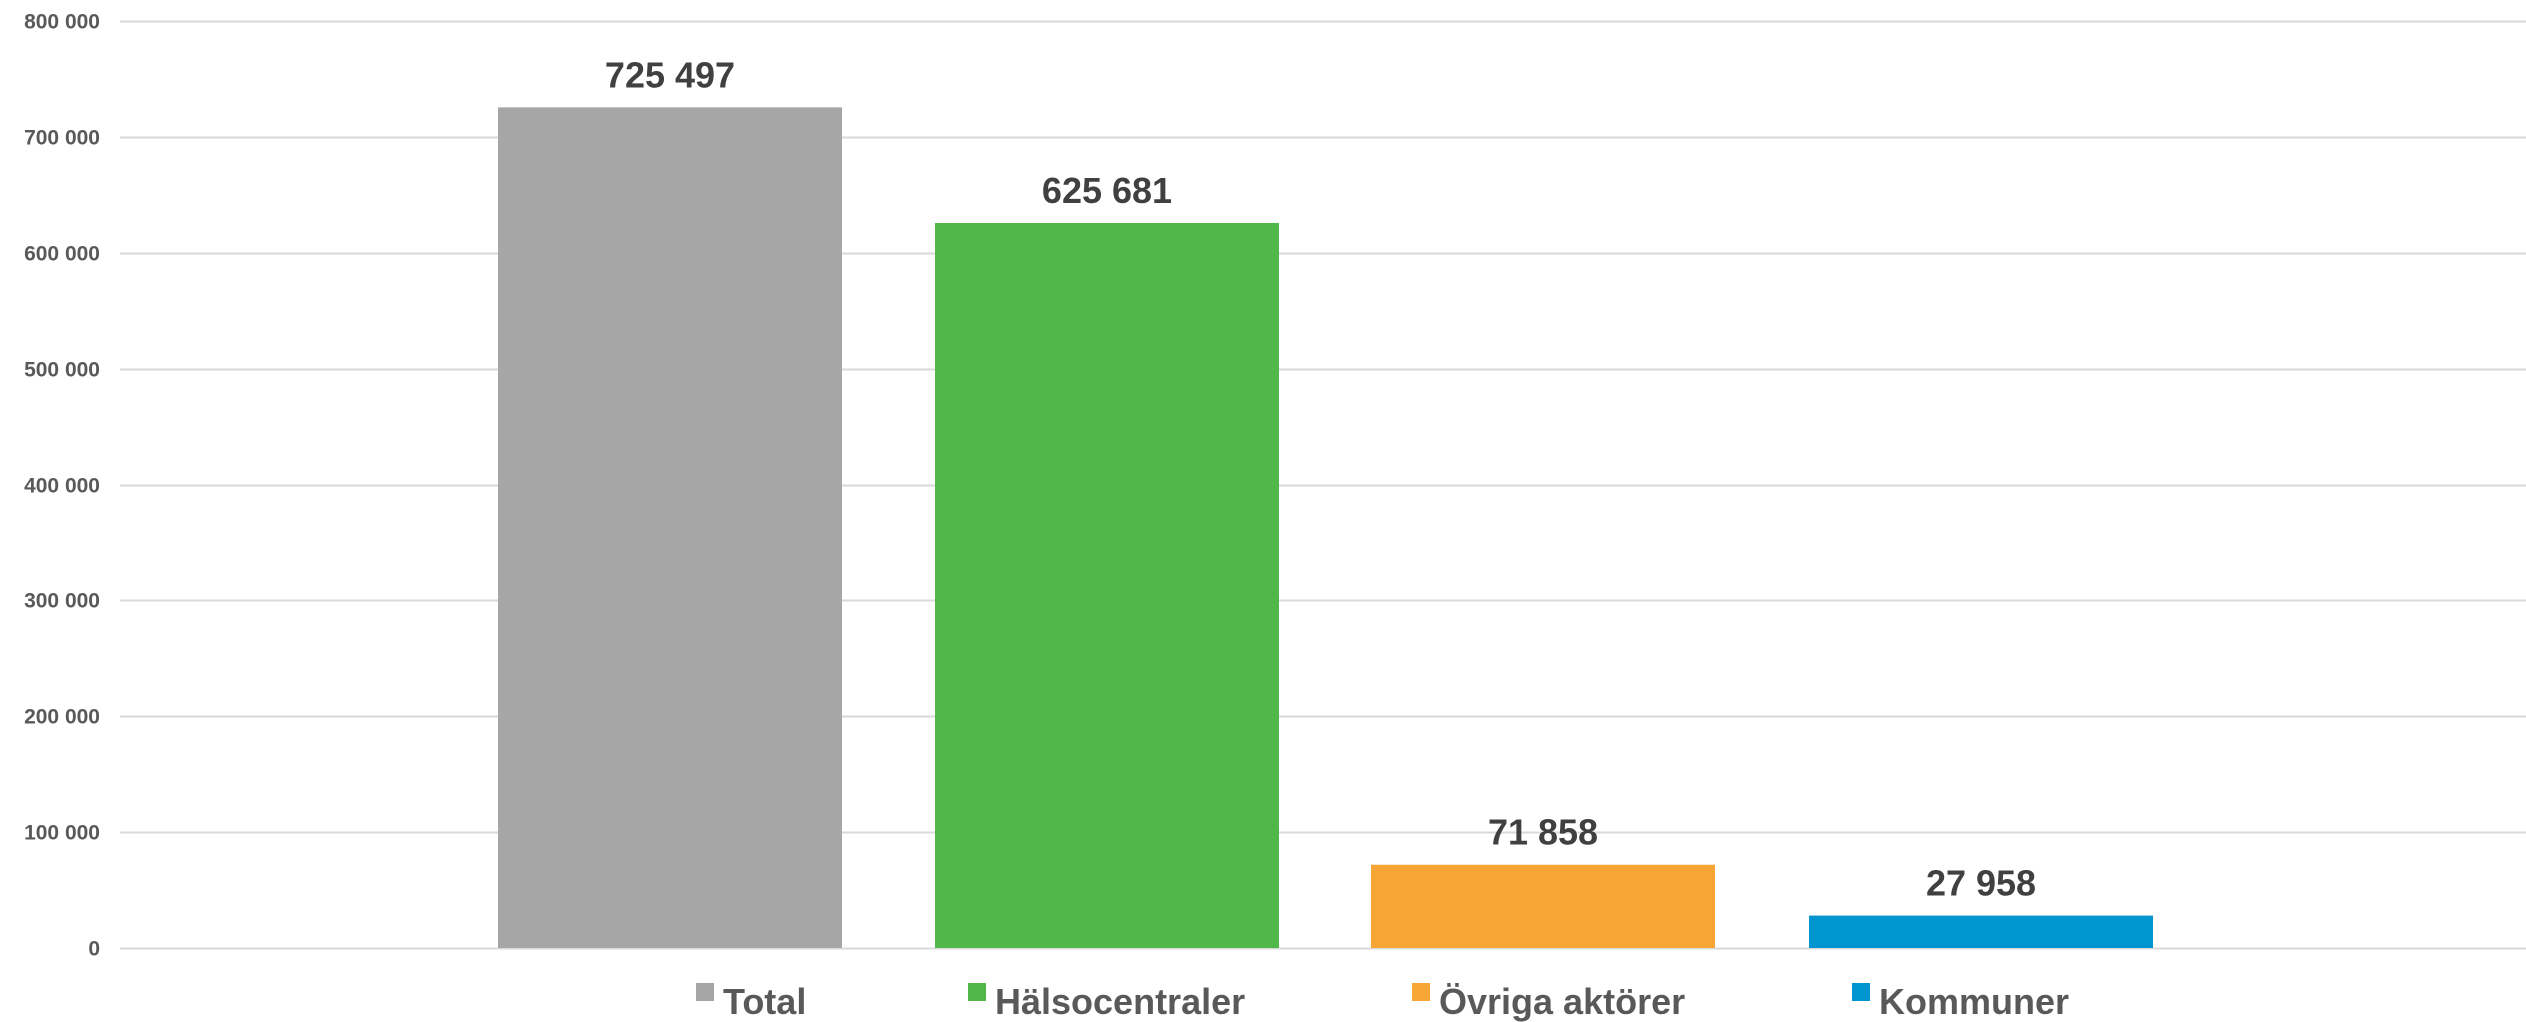 The image size is (2526, 1022). What do you see at coordinates (62, 833) in the screenshot?
I see `y-tick-label: 100 000` at bounding box center [62, 833].